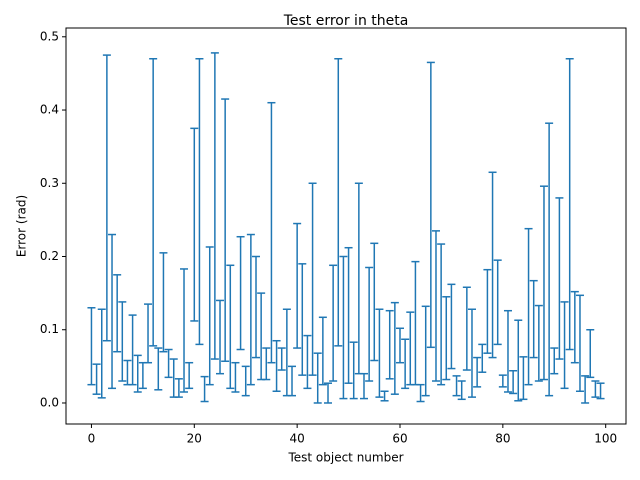  I want to click on x-tick-label: 100, so click(605, 439).